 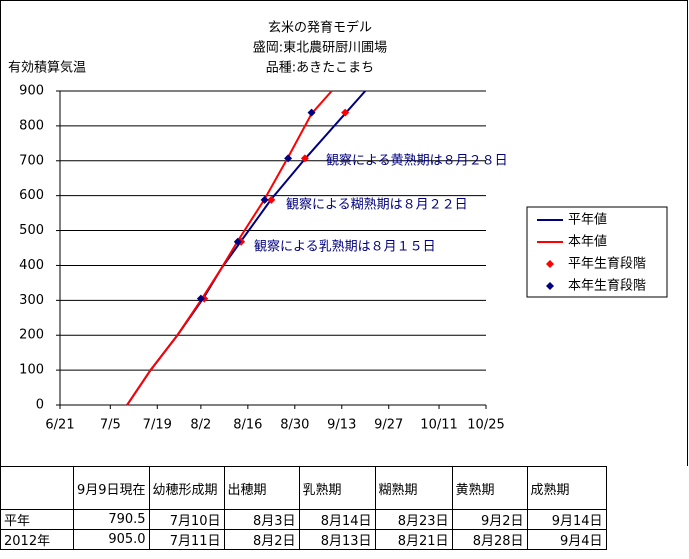 I want to click on legend-label: 本年値, so click(x=587, y=242).